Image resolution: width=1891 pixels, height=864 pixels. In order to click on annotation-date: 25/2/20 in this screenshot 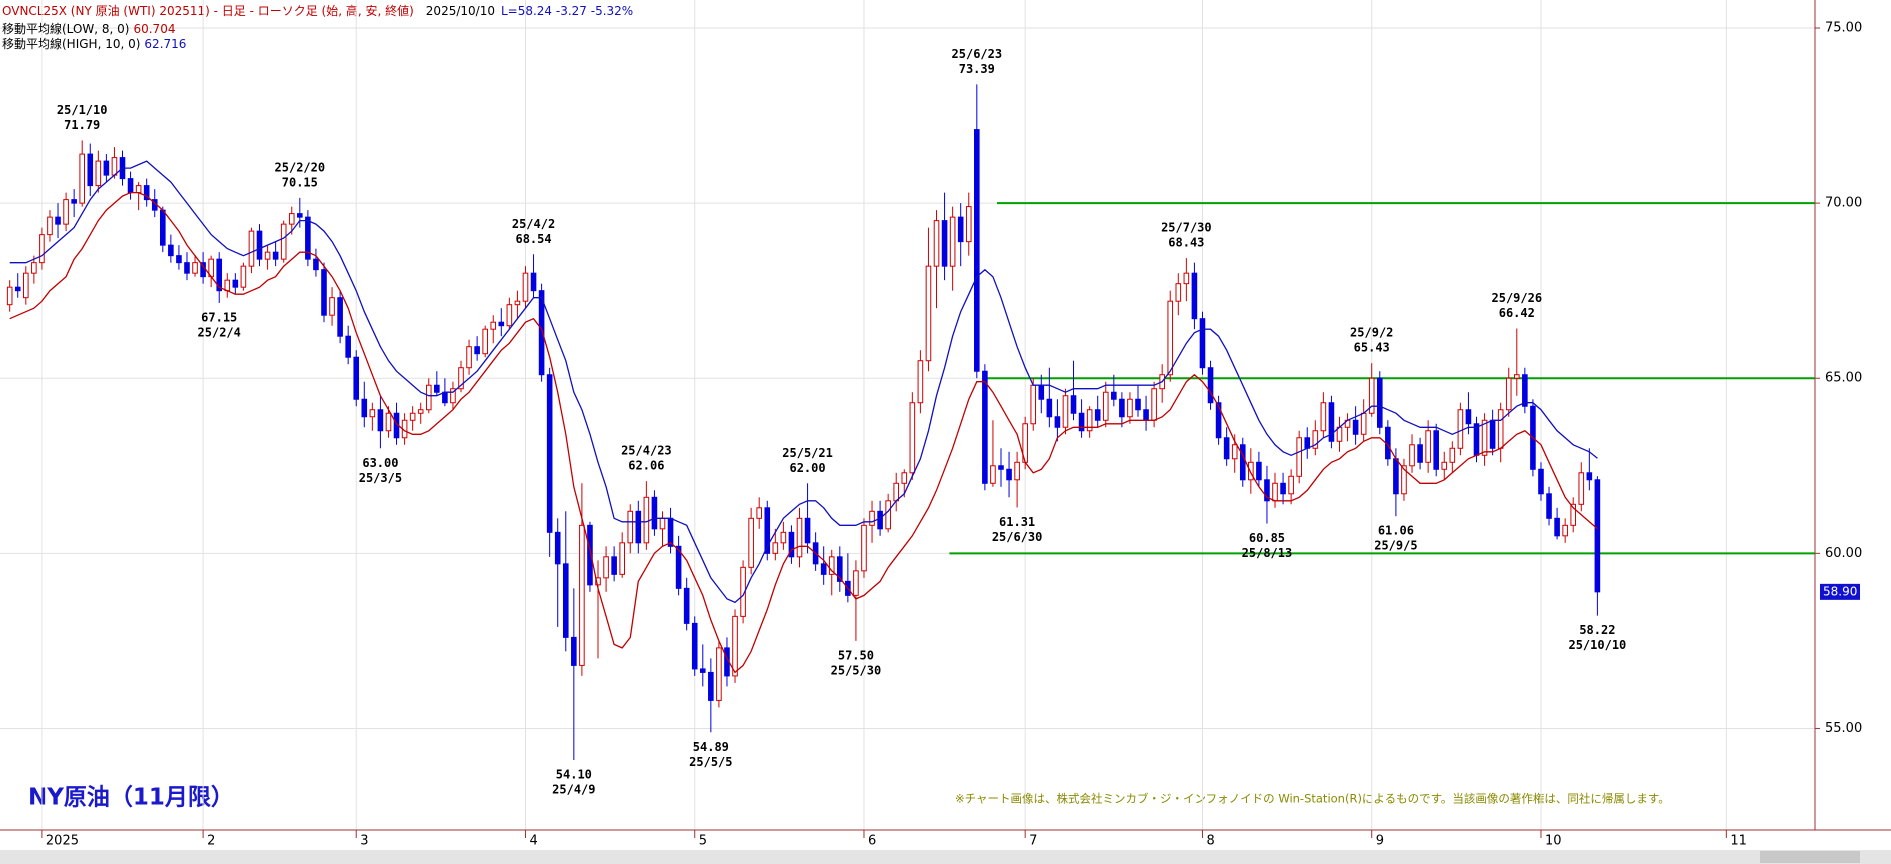, I will do `click(300, 167)`.